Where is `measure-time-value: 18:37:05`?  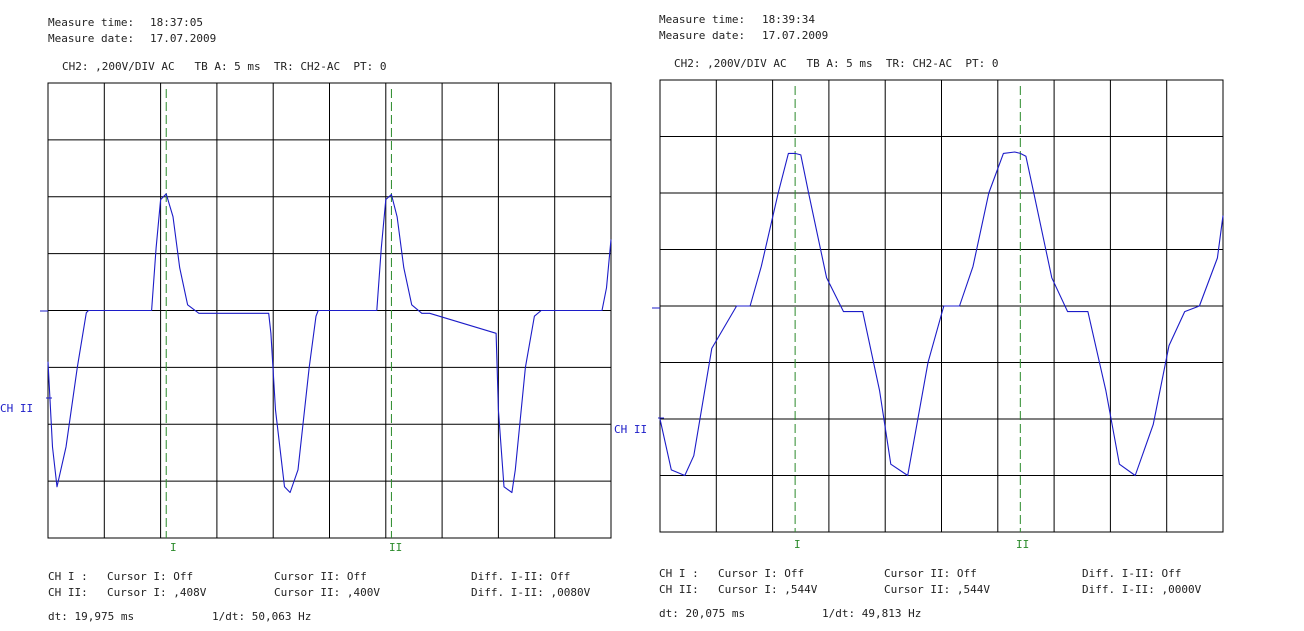
measure-time-value: 18:37:05 is located at coordinates (176, 22).